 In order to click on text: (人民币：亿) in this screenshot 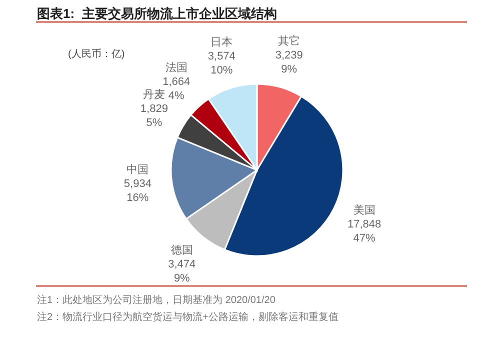, I will do `click(96, 54)`.